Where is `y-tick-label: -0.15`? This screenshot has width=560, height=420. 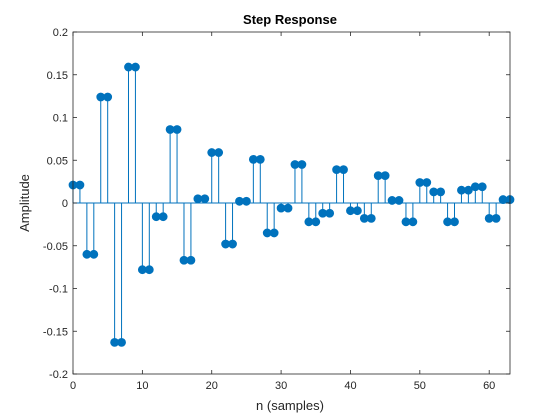 y-tick-label: -0.15 is located at coordinates (55, 332).